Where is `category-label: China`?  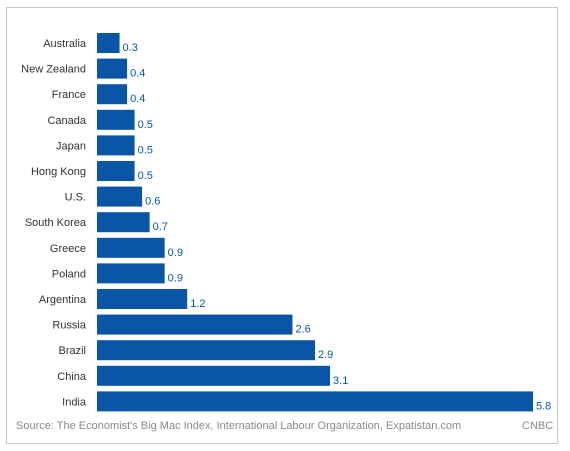 category-label: China is located at coordinates (72, 377).